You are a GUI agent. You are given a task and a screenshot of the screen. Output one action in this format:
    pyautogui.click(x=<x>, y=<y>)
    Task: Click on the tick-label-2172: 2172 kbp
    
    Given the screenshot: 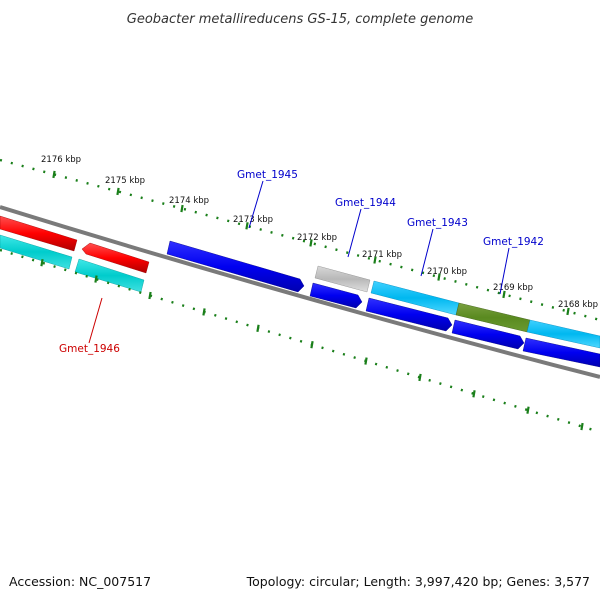 What is the action you would take?
    pyautogui.click(x=317, y=238)
    